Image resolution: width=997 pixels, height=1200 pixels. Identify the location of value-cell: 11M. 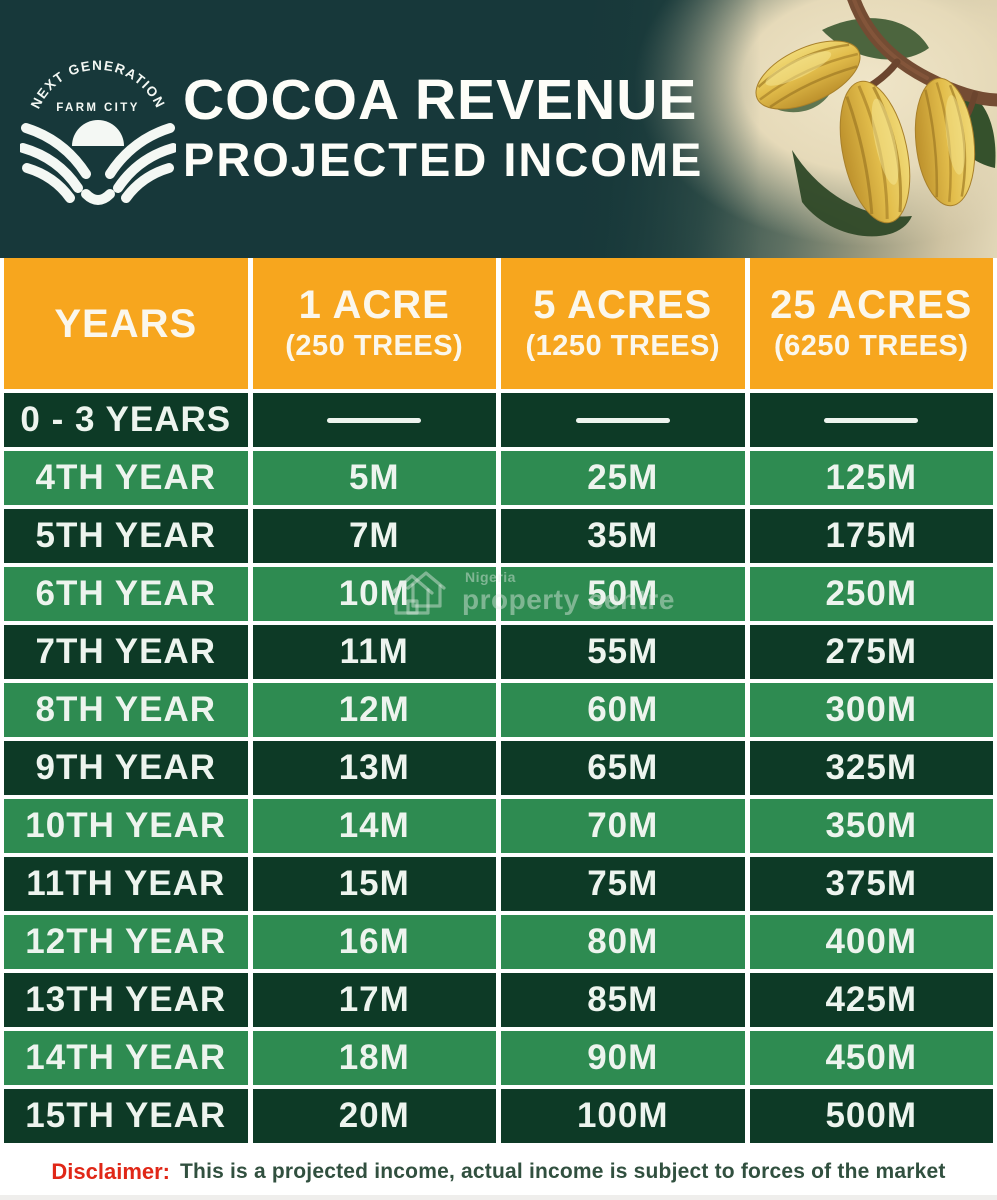
(374, 652).